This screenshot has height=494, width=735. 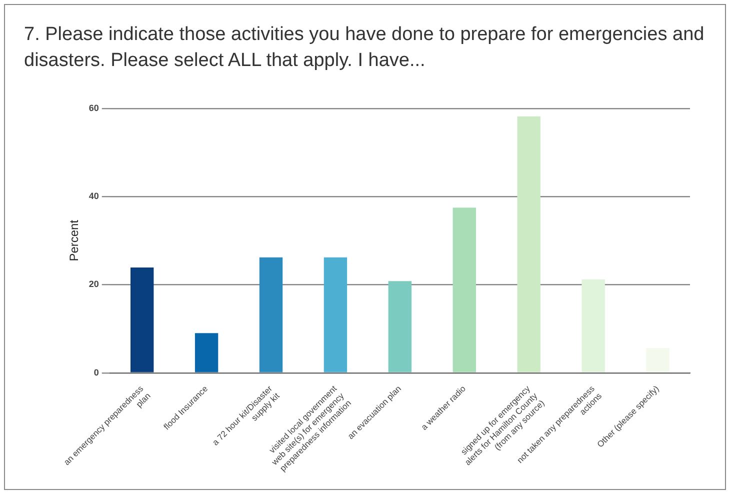 What do you see at coordinates (96, 372) in the screenshot?
I see `y-tick-label: 0` at bounding box center [96, 372].